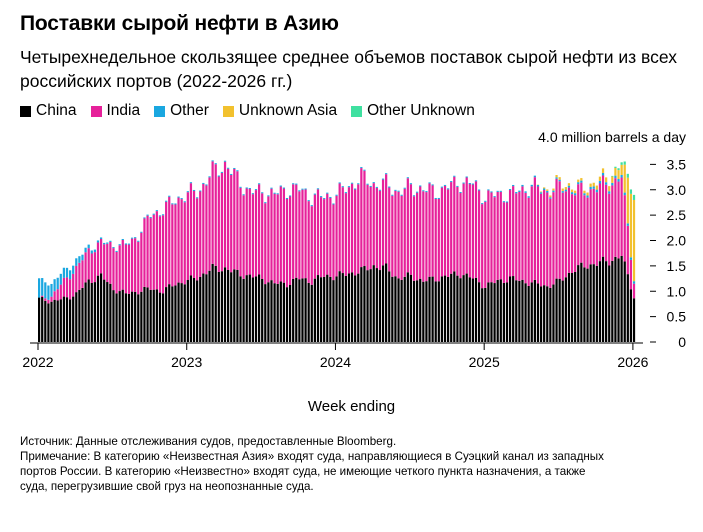  I want to click on legend-swatch-other, so click(160, 111).